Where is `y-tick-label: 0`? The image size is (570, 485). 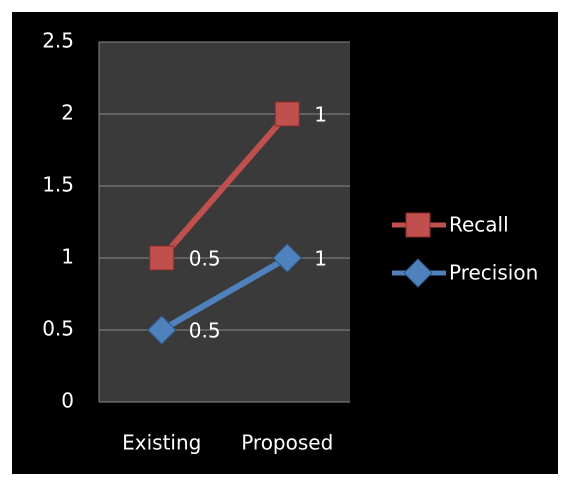
y-tick-label: 0 is located at coordinates (67, 401).